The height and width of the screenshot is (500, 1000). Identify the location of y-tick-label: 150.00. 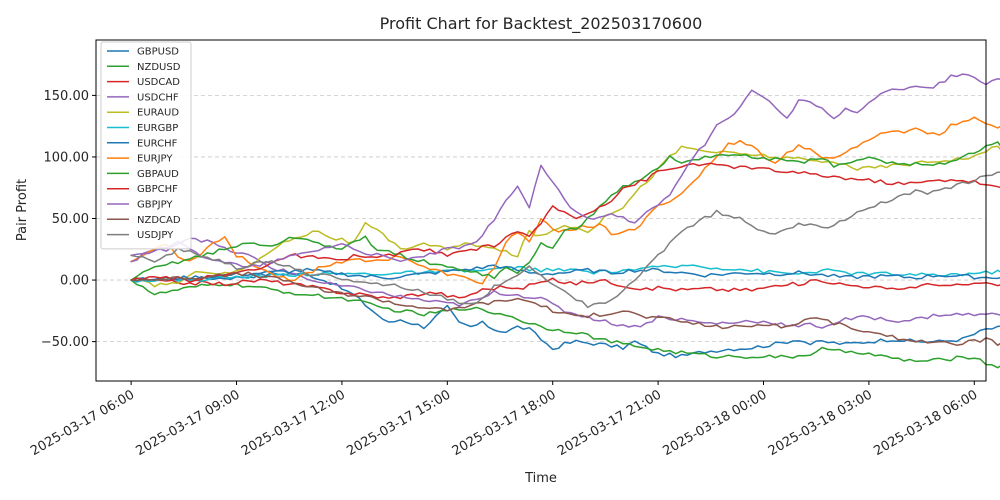
(67, 96).